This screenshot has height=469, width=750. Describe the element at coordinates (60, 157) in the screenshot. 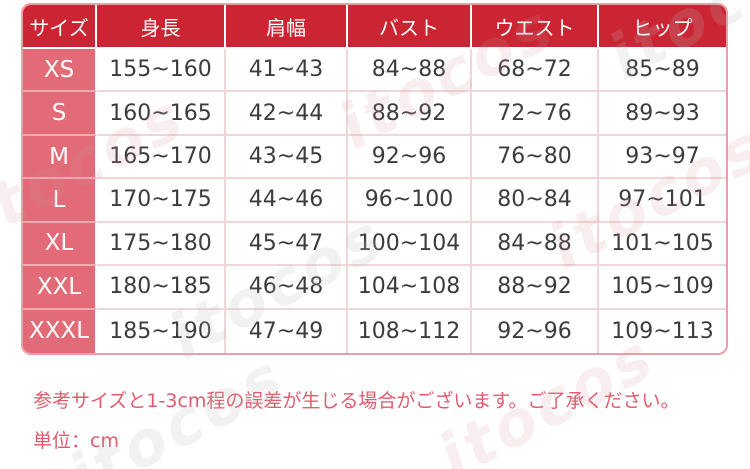

I see `size-label: M` at that location.